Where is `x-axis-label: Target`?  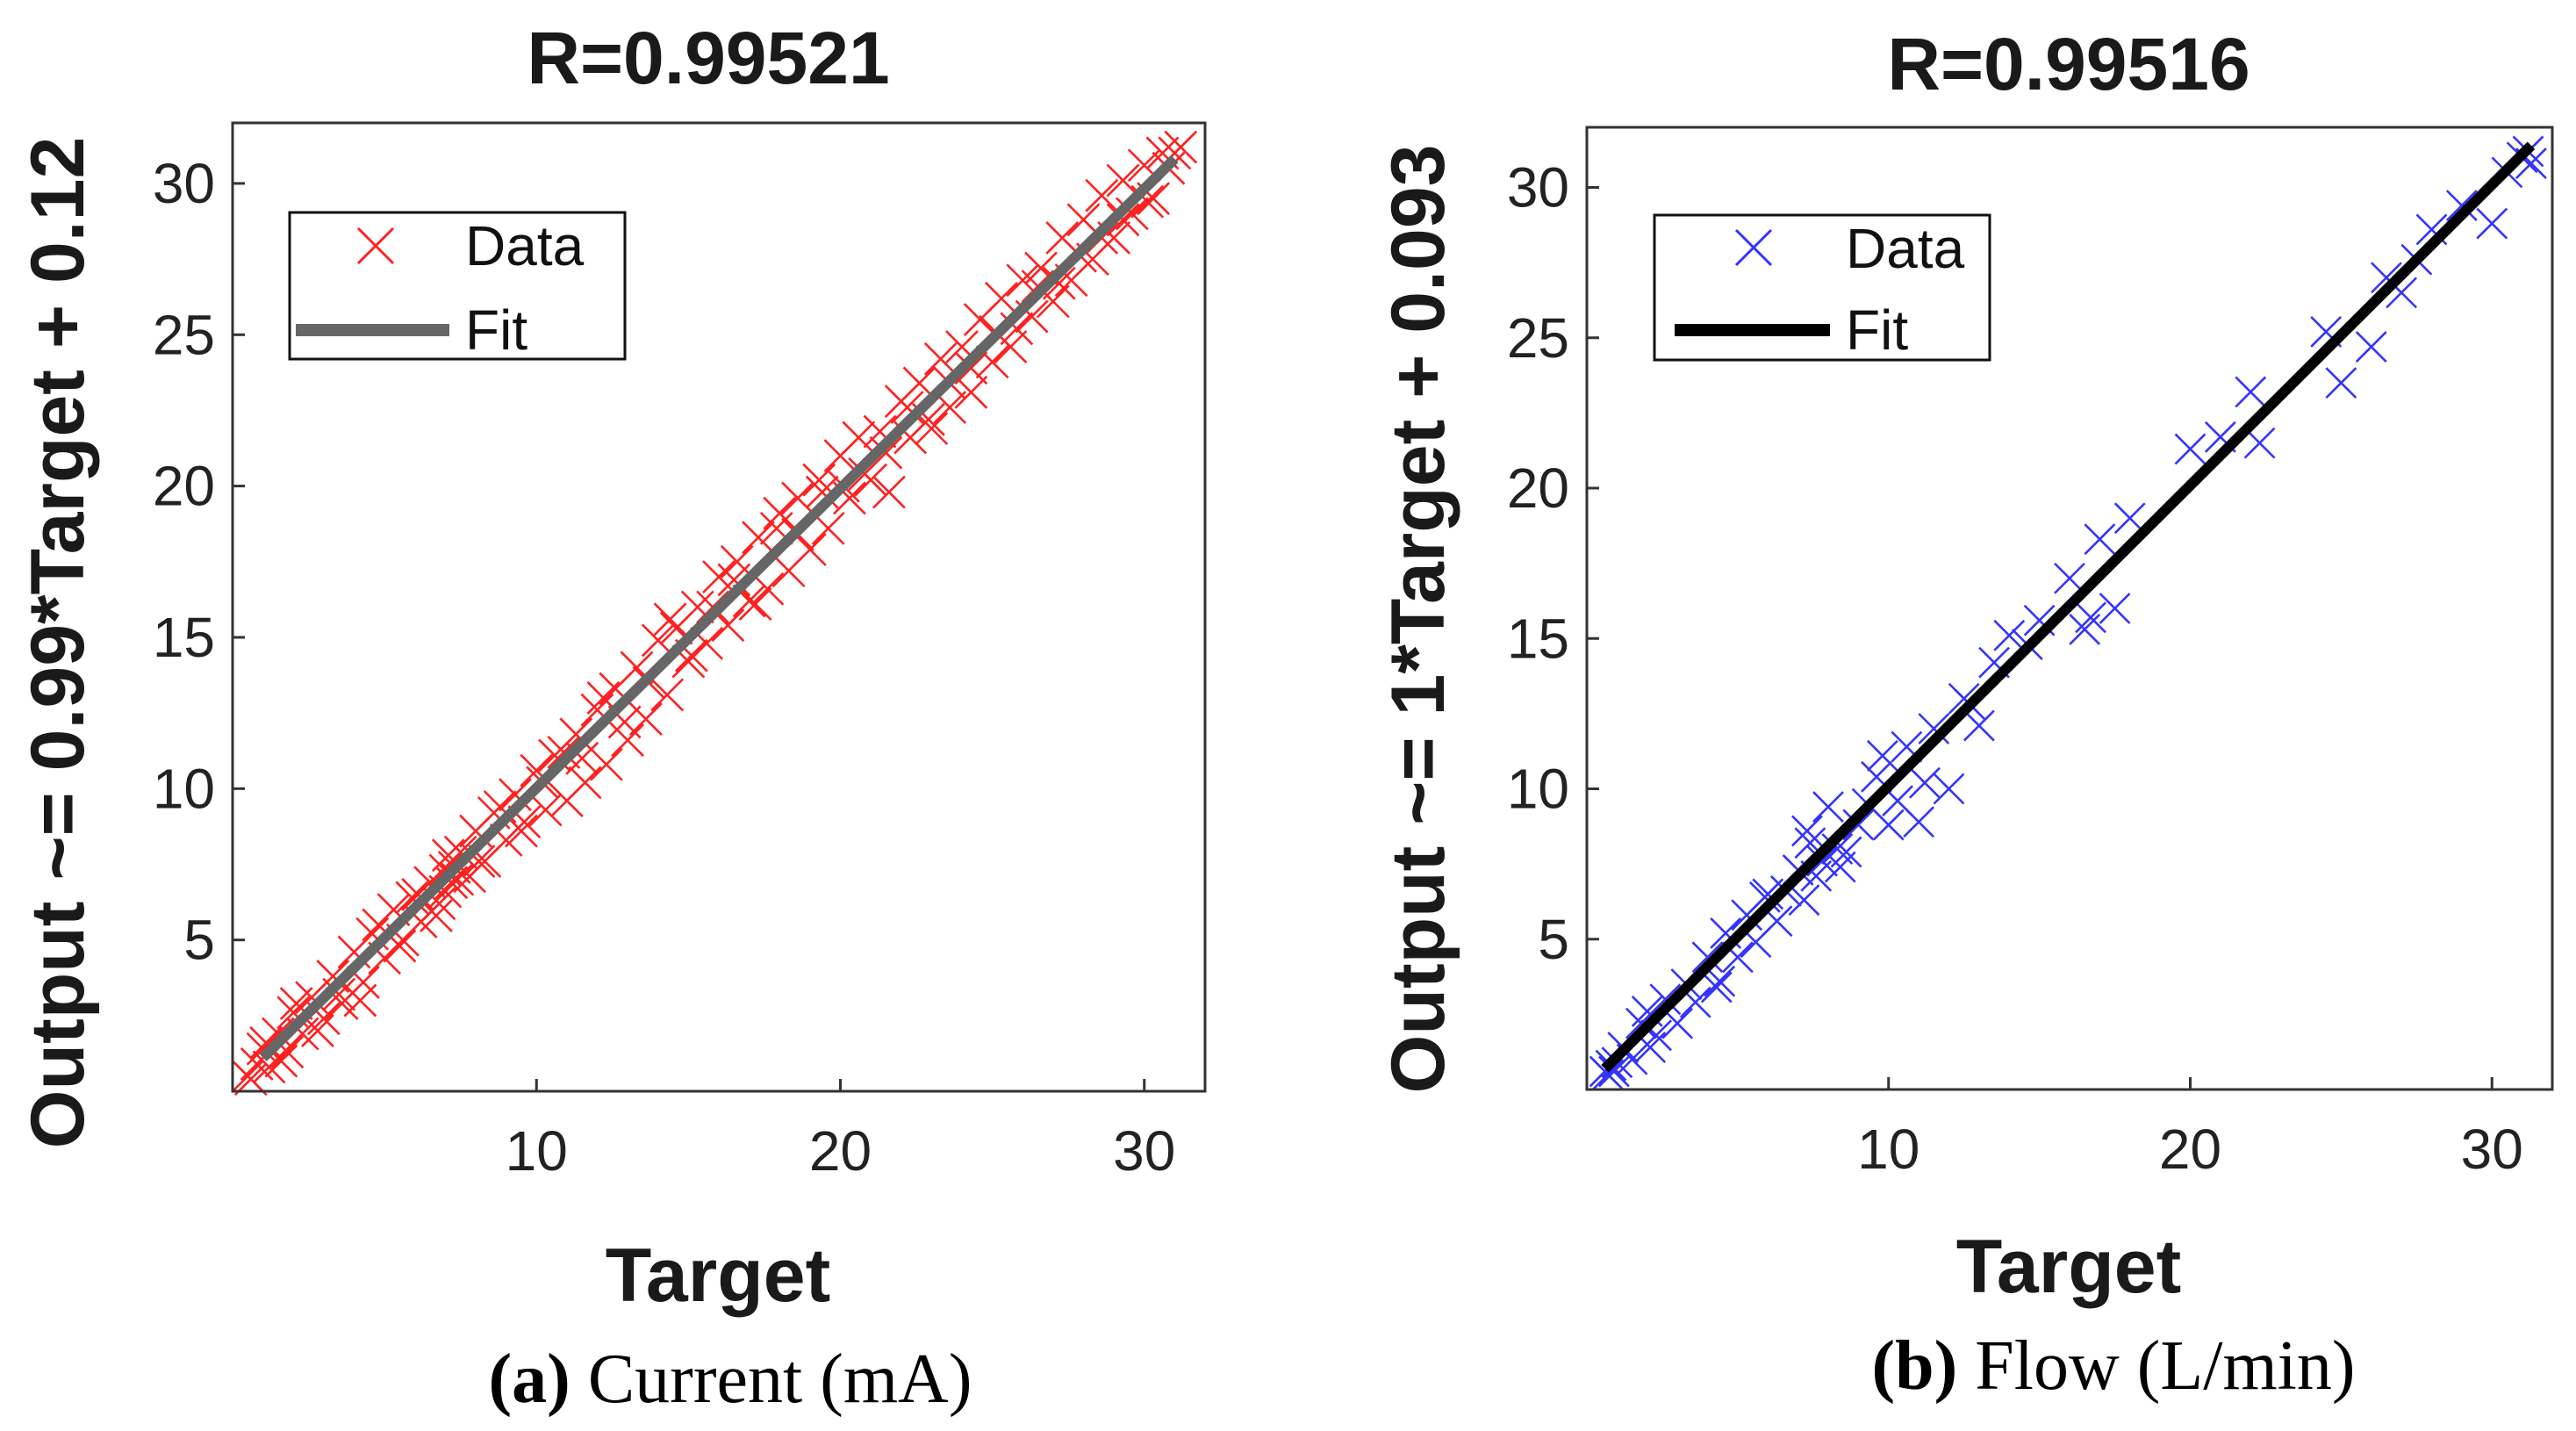 x-axis-label: Target is located at coordinates (718, 1275).